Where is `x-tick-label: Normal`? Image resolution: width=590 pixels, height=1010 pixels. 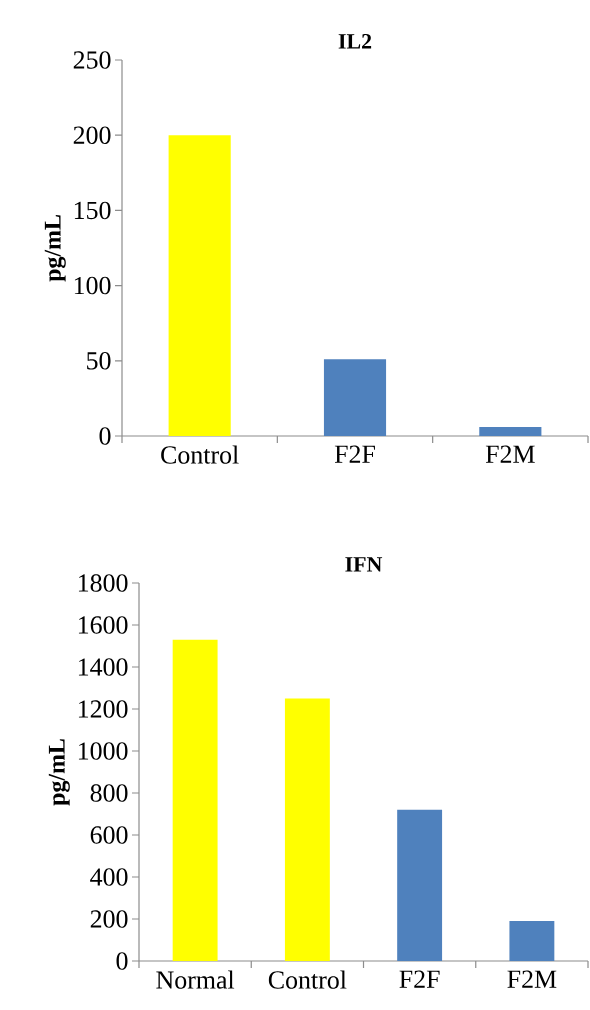
x-tick-label: Normal is located at coordinates (195, 979).